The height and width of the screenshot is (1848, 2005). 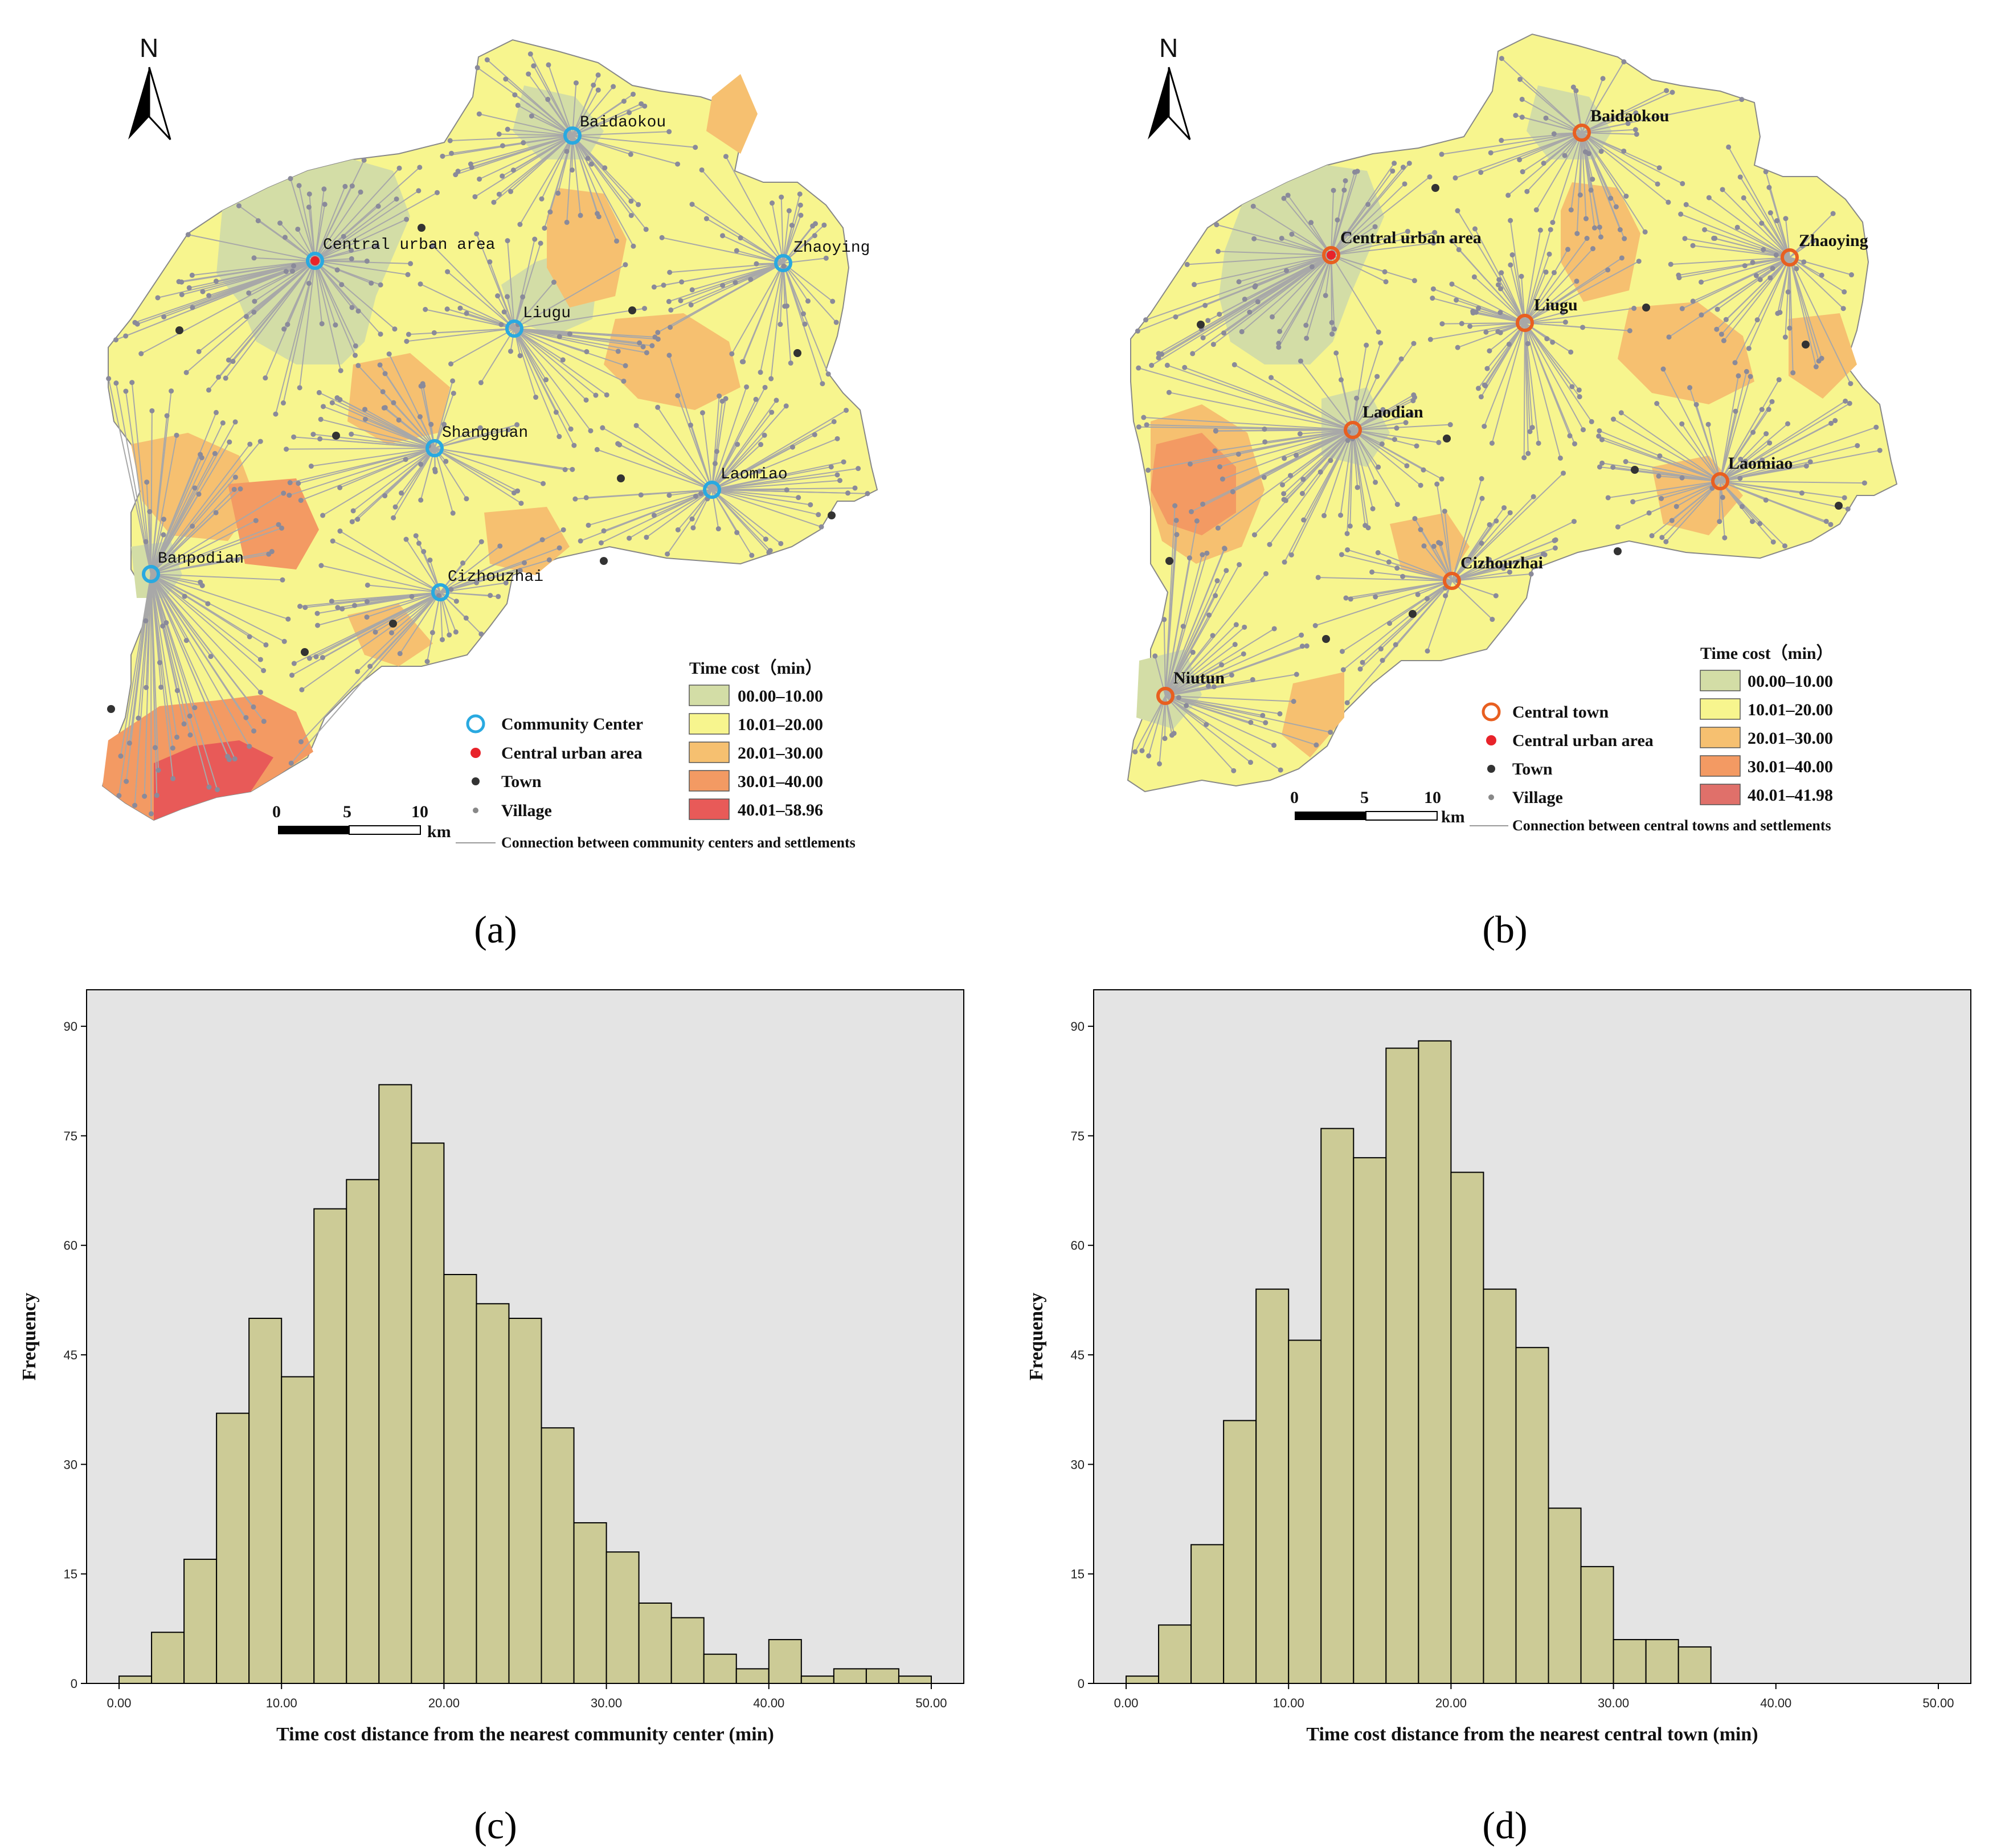 I want to click on map-b-scale-10: 10, so click(x=1432, y=797).